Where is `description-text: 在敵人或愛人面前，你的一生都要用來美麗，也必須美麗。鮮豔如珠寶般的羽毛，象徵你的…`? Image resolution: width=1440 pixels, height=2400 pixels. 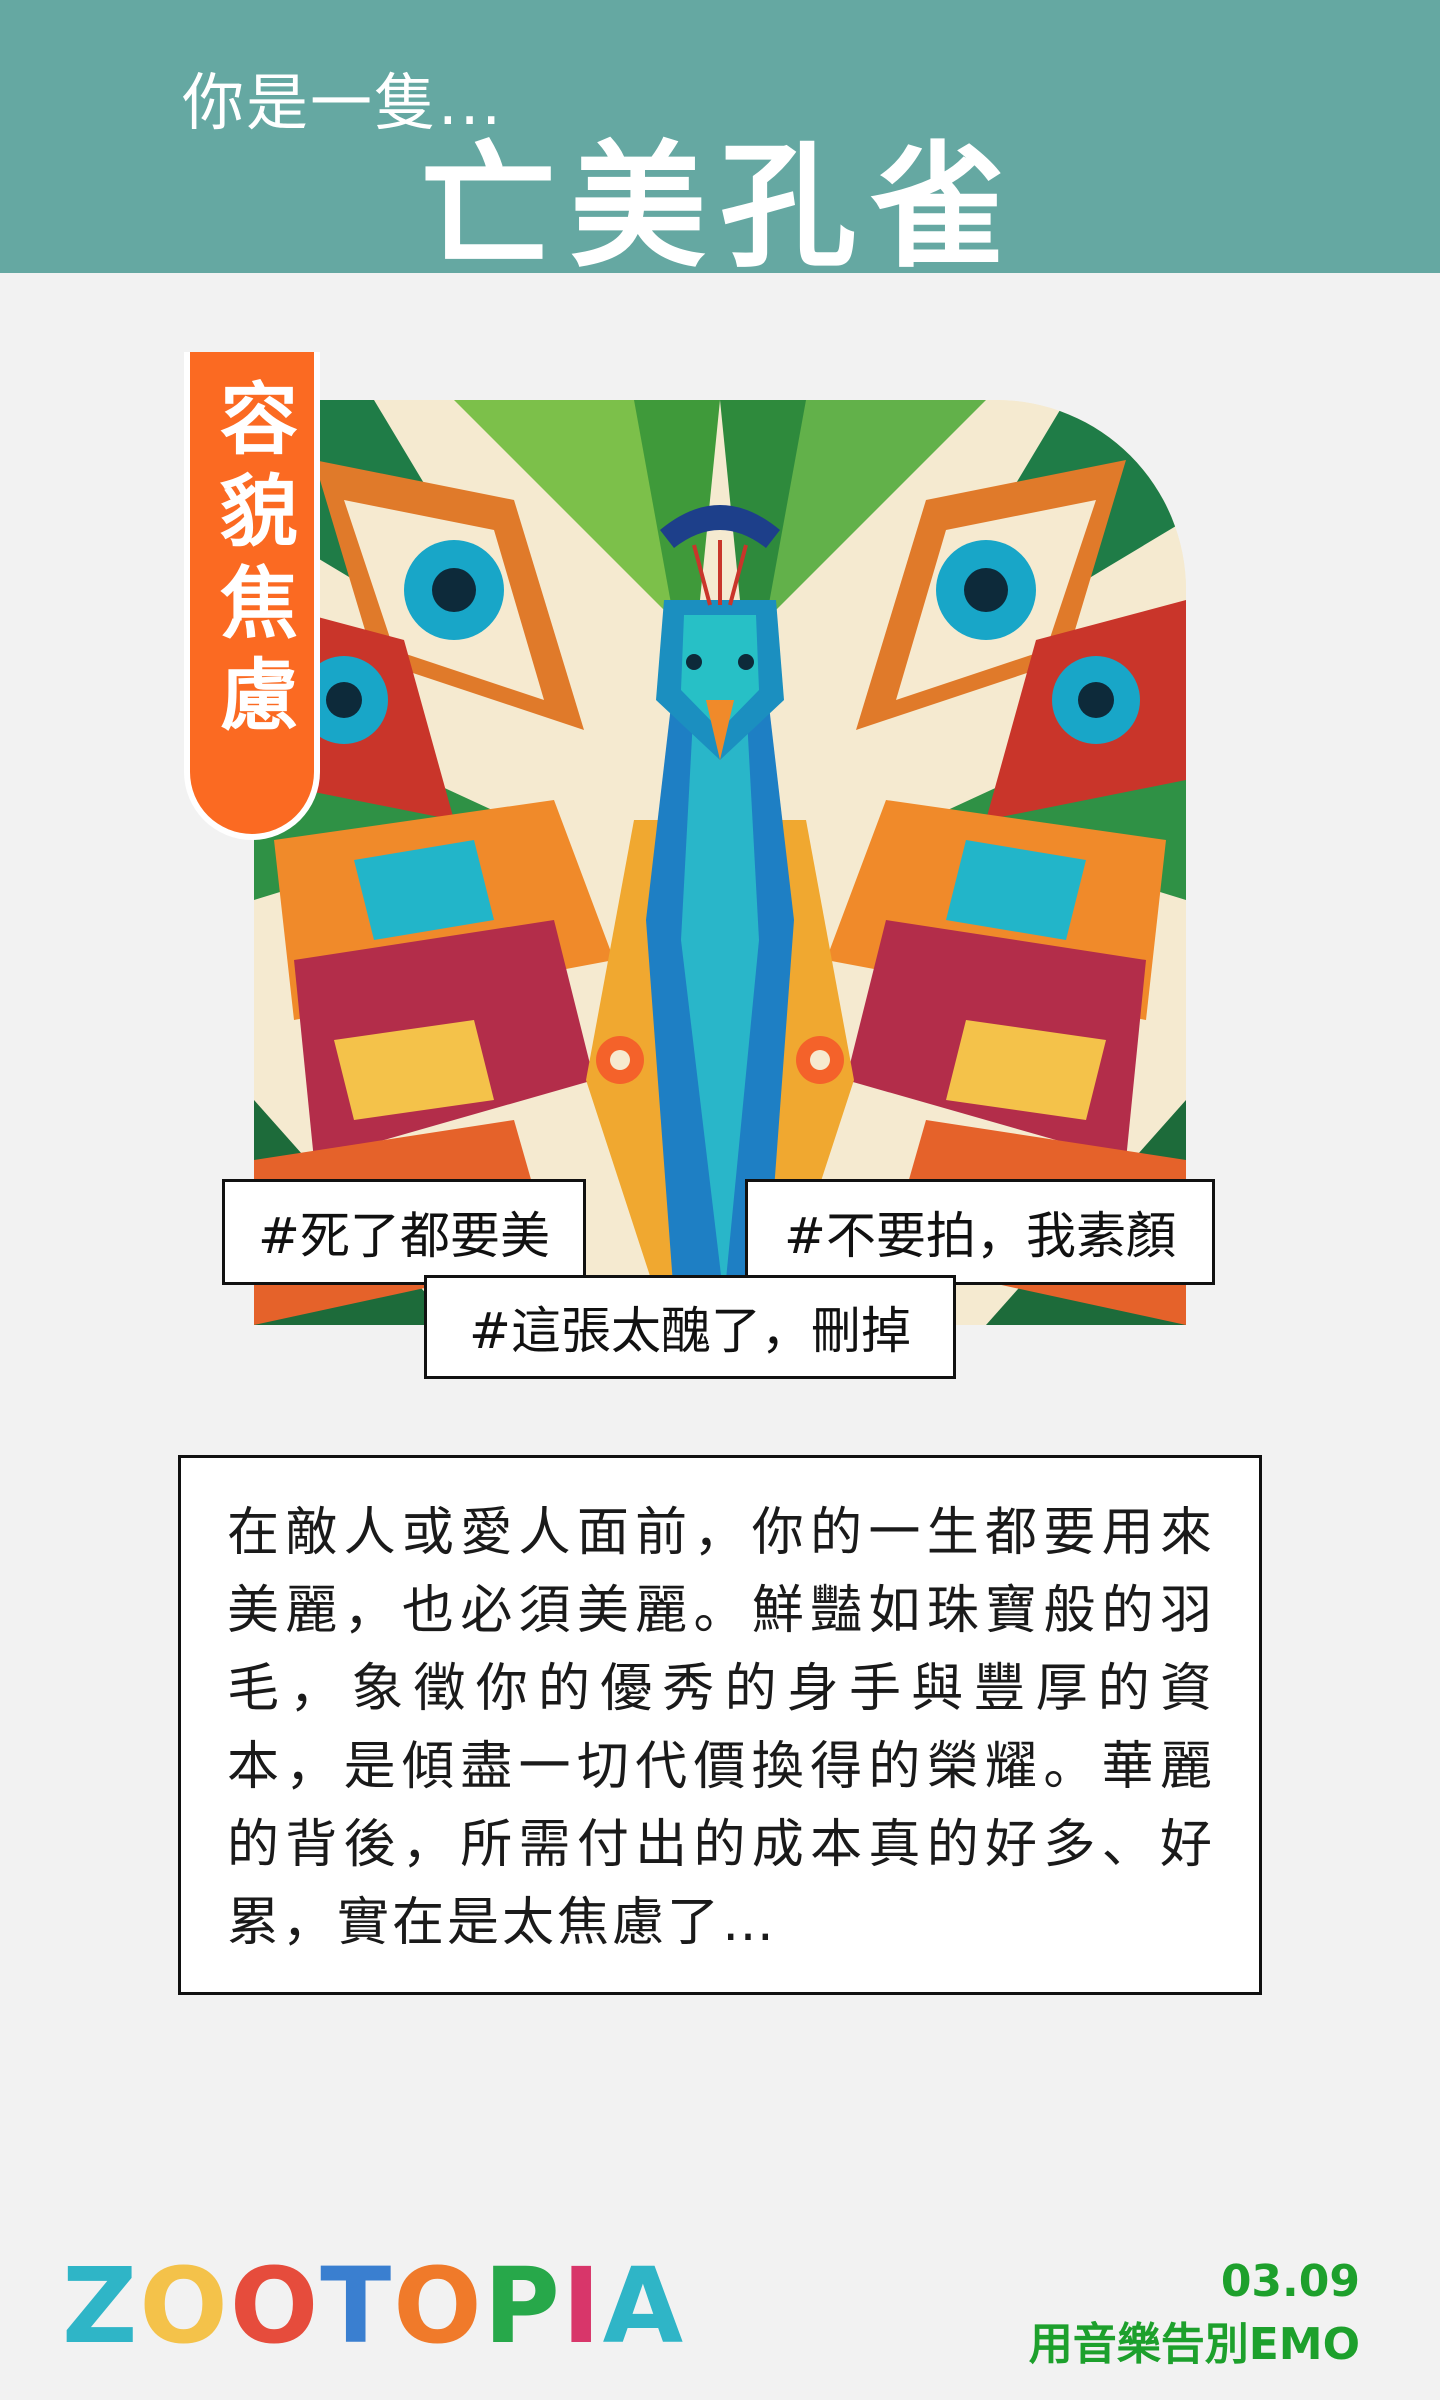
description-text: 在敵人或愛人面前，你的一生都要用來美麗，也必須美麗。鮮豔如珠寶般的羽毛，象徵你的… is located at coordinates (721, 1728).